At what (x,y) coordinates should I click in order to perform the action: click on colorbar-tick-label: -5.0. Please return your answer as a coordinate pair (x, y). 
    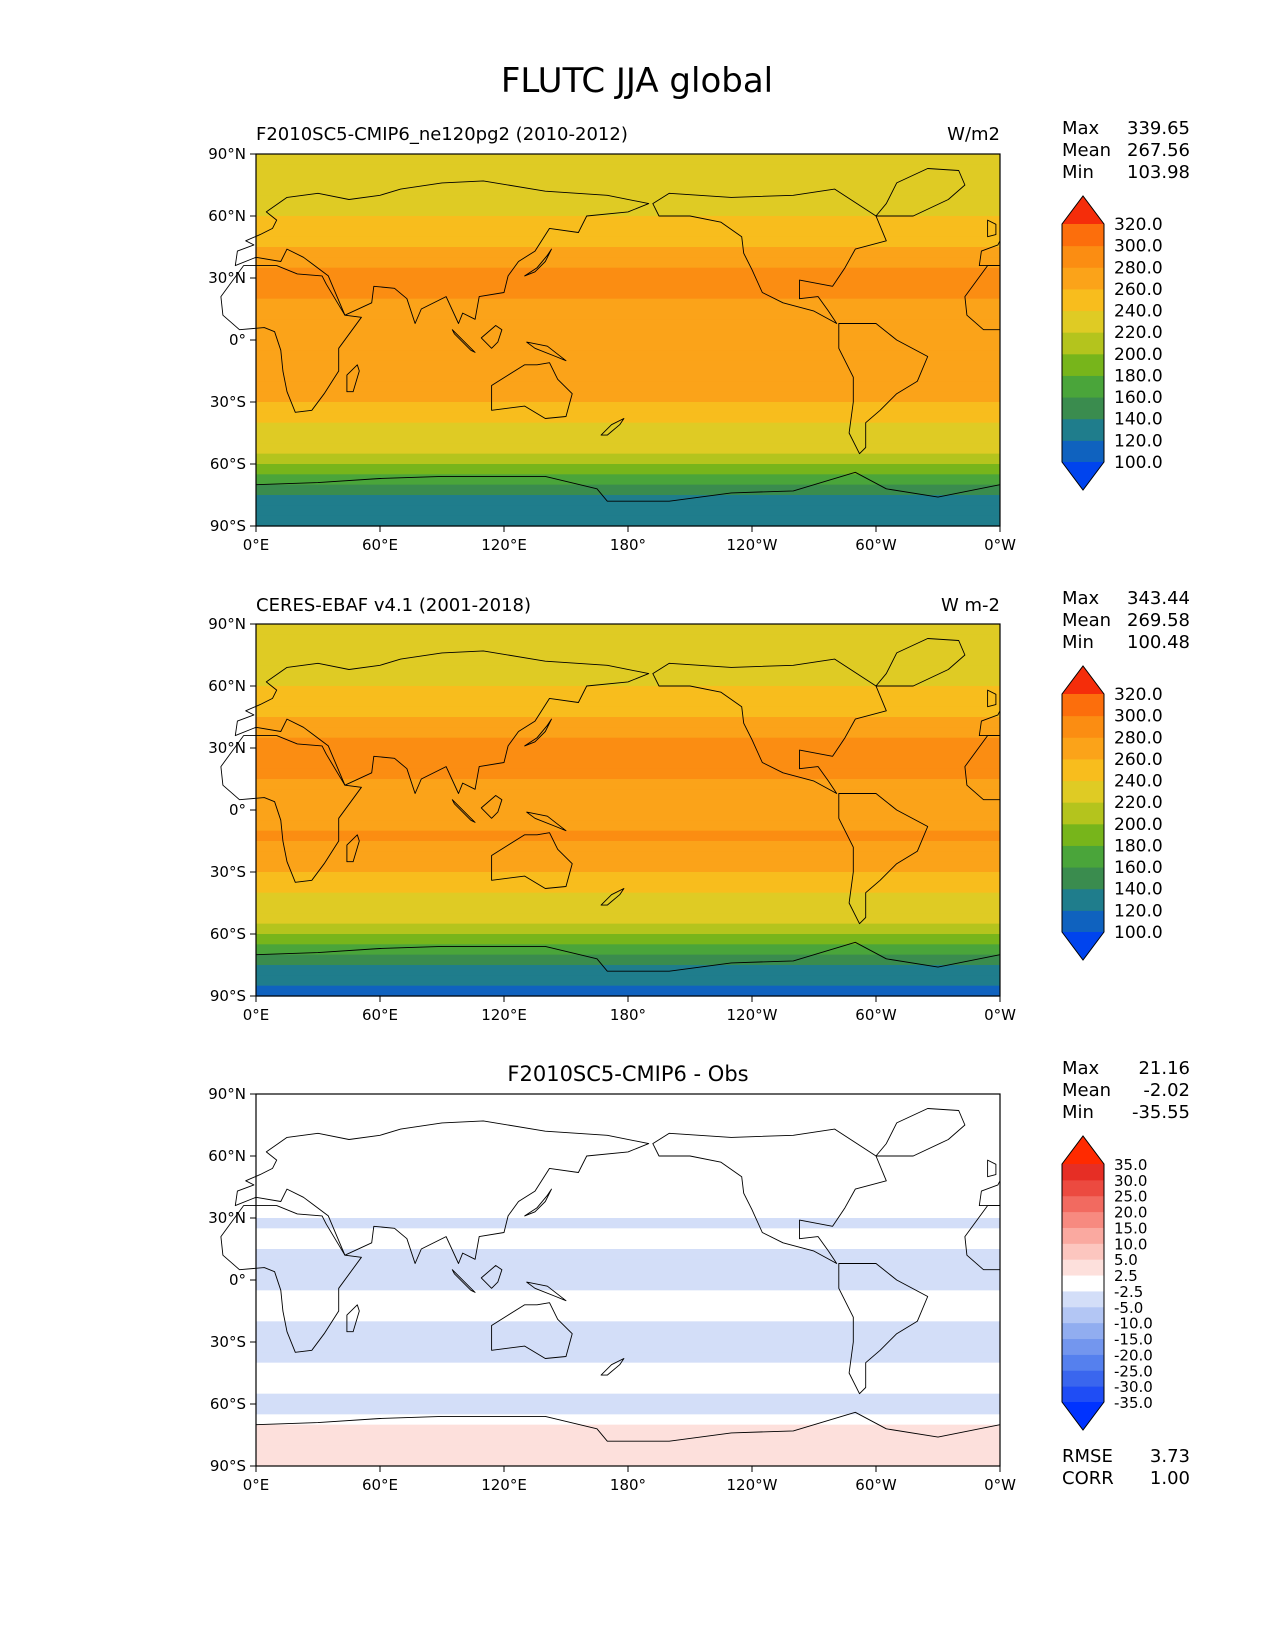
    Looking at the image, I should click on (1128, 1308).